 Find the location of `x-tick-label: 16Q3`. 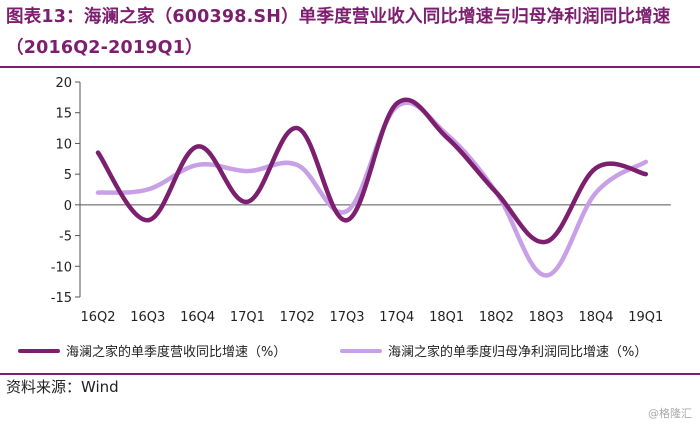

x-tick-label: 16Q3 is located at coordinates (147, 317).